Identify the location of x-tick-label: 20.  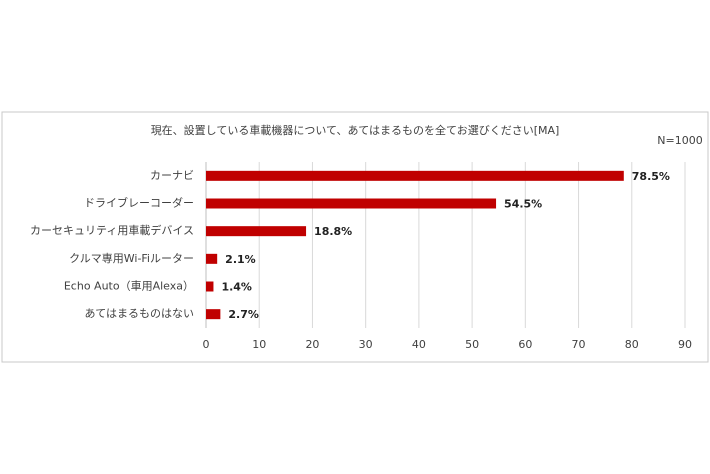
(312, 344).